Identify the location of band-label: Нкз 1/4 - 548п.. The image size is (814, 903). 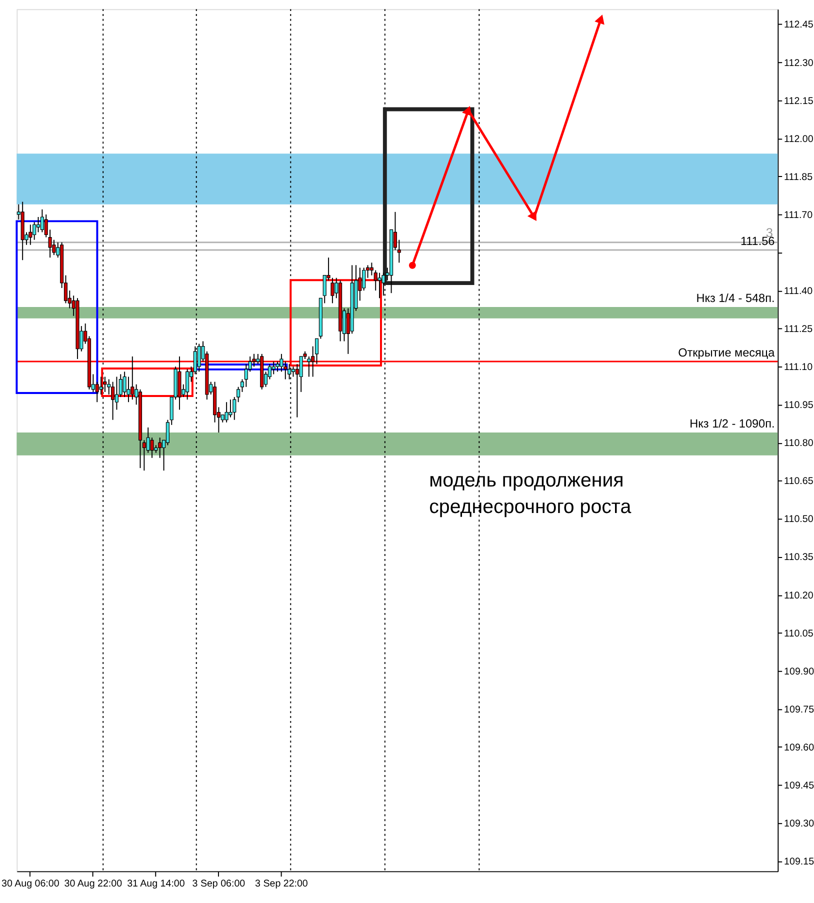
(735, 299).